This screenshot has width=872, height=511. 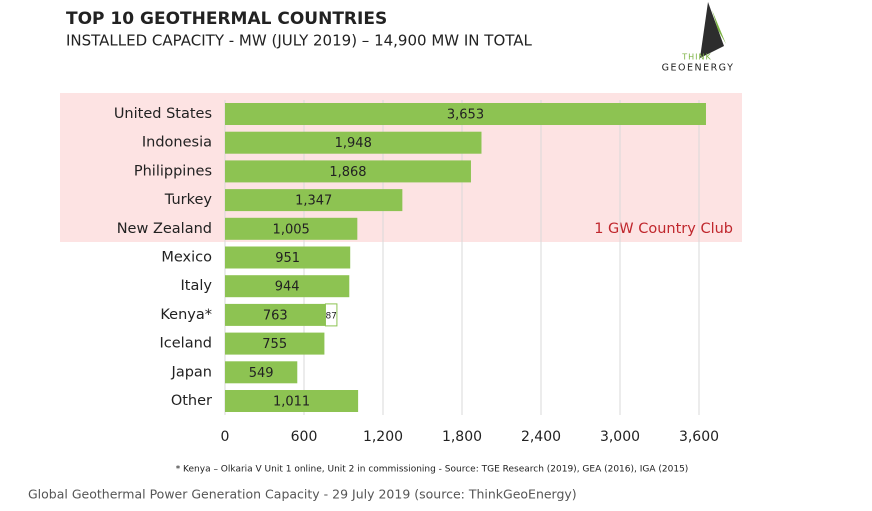 I want to click on value-label: 1,011, so click(x=291, y=402).